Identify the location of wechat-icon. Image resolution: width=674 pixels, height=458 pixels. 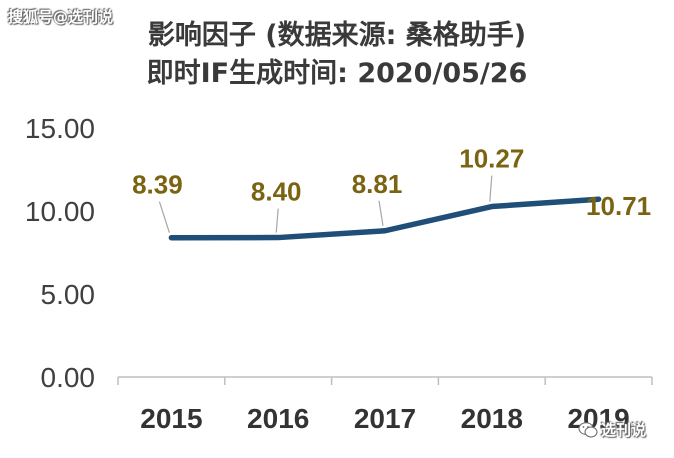
(588, 429).